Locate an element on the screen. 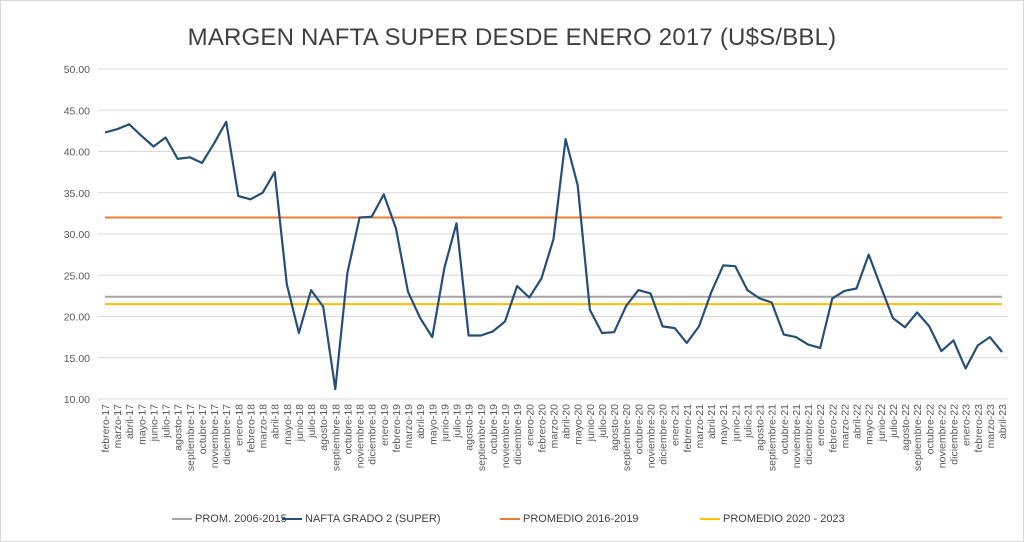 This screenshot has width=1024, height=542. x-tick-label: diciembre-21 is located at coordinates (809, 434).